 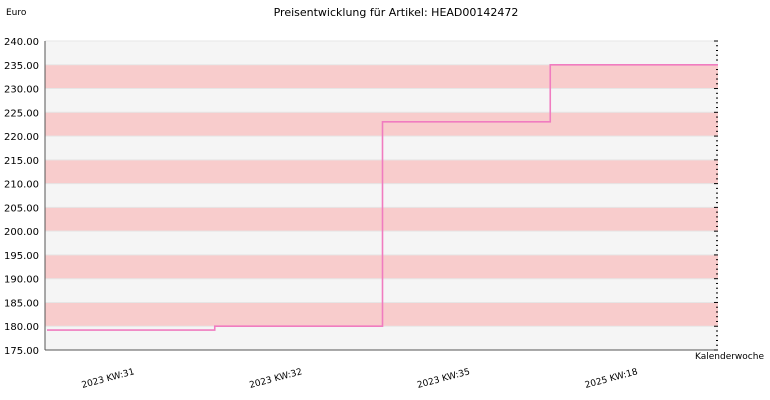 I want to click on x-tick-label: 2023 KW:32, so click(x=275, y=379).